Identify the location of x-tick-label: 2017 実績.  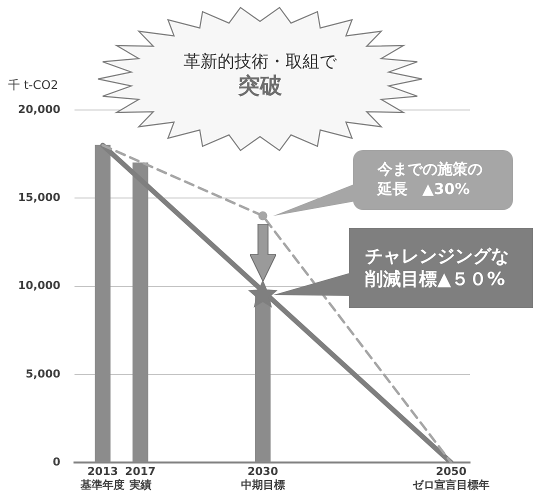
(140, 478).